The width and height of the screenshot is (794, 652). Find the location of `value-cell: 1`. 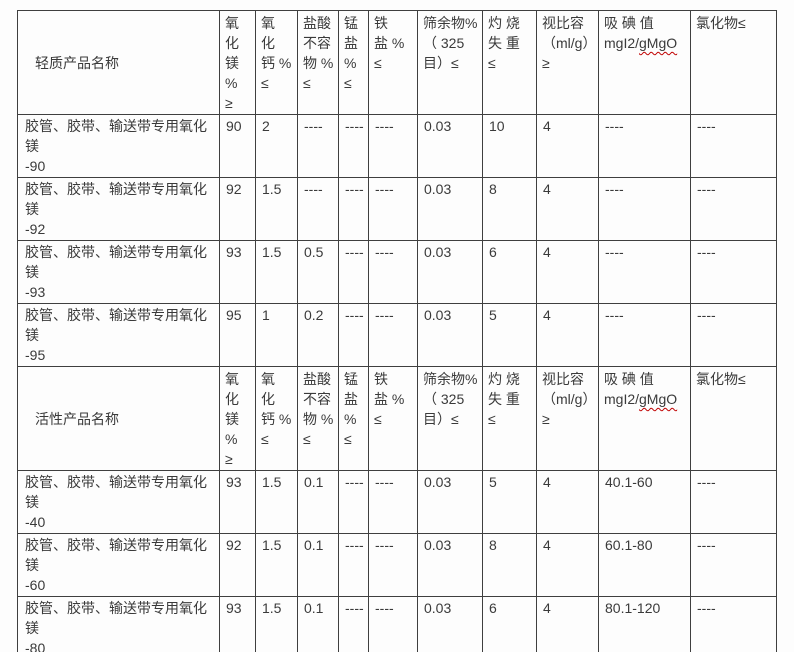

value-cell: 1 is located at coordinates (276, 335).